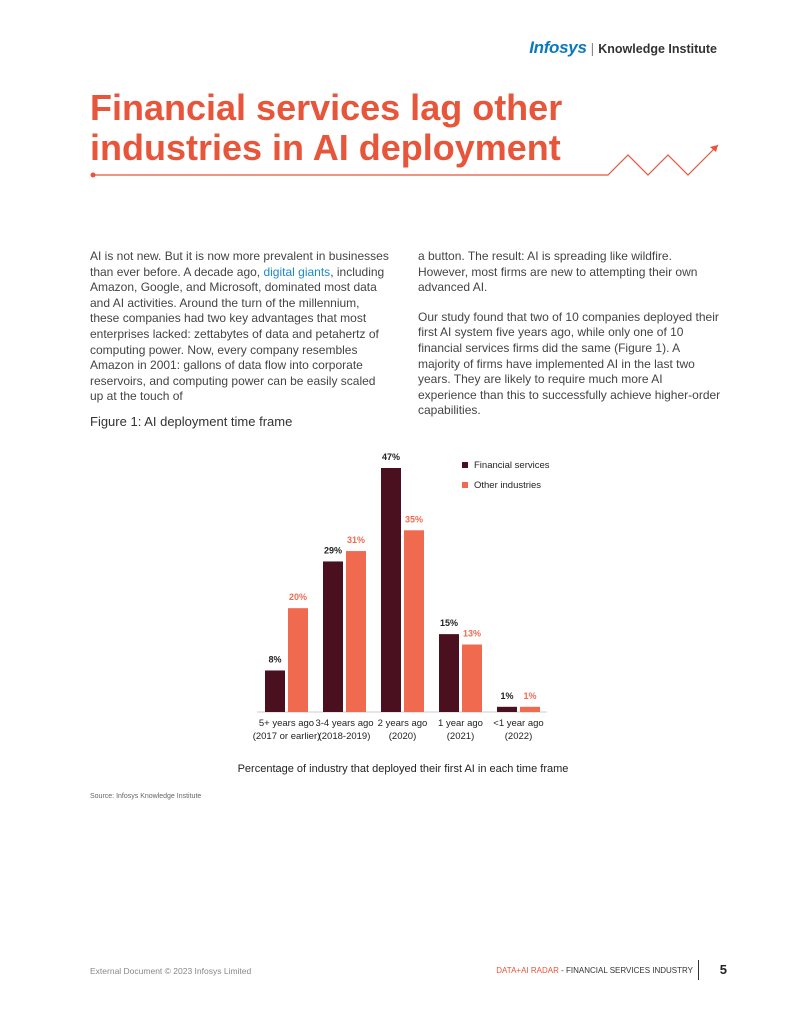  I want to click on footer-copyright: External Document © 2023 Infosys Limited, so click(171, 971).